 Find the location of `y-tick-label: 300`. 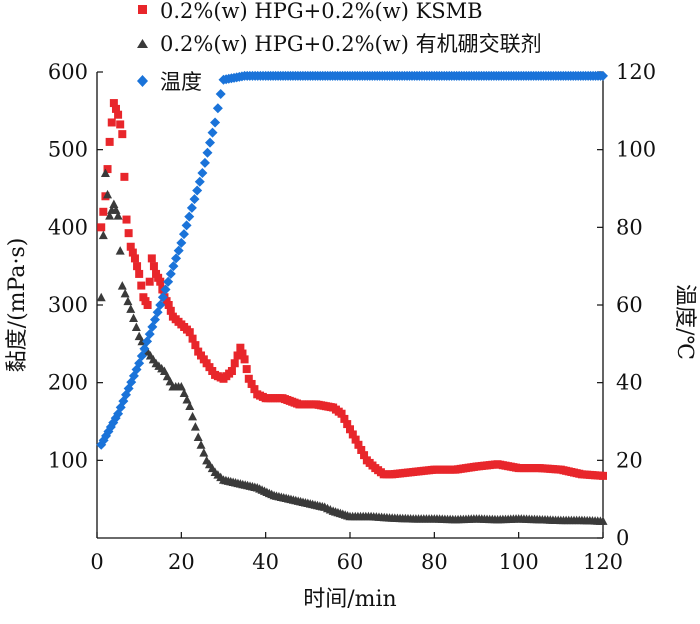

y-tick-label: 300 is located at coordinates (68, 305).